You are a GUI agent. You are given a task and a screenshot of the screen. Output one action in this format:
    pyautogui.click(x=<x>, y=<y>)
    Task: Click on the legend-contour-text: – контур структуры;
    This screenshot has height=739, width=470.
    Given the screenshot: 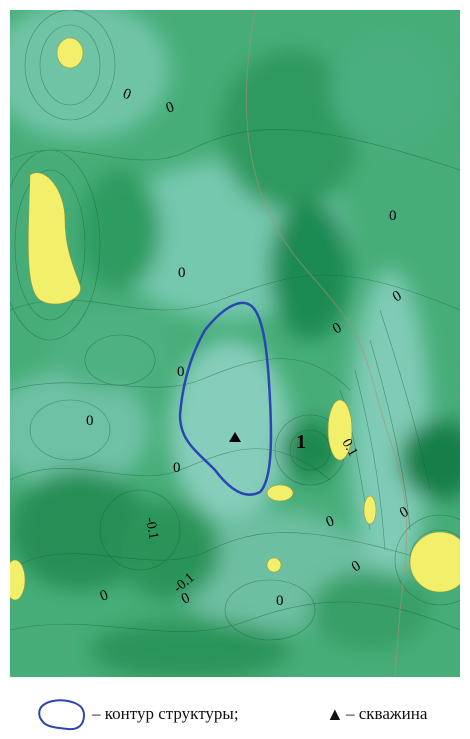 What is the action you would take?
    pyautogui.click(x=165, y=713)
    